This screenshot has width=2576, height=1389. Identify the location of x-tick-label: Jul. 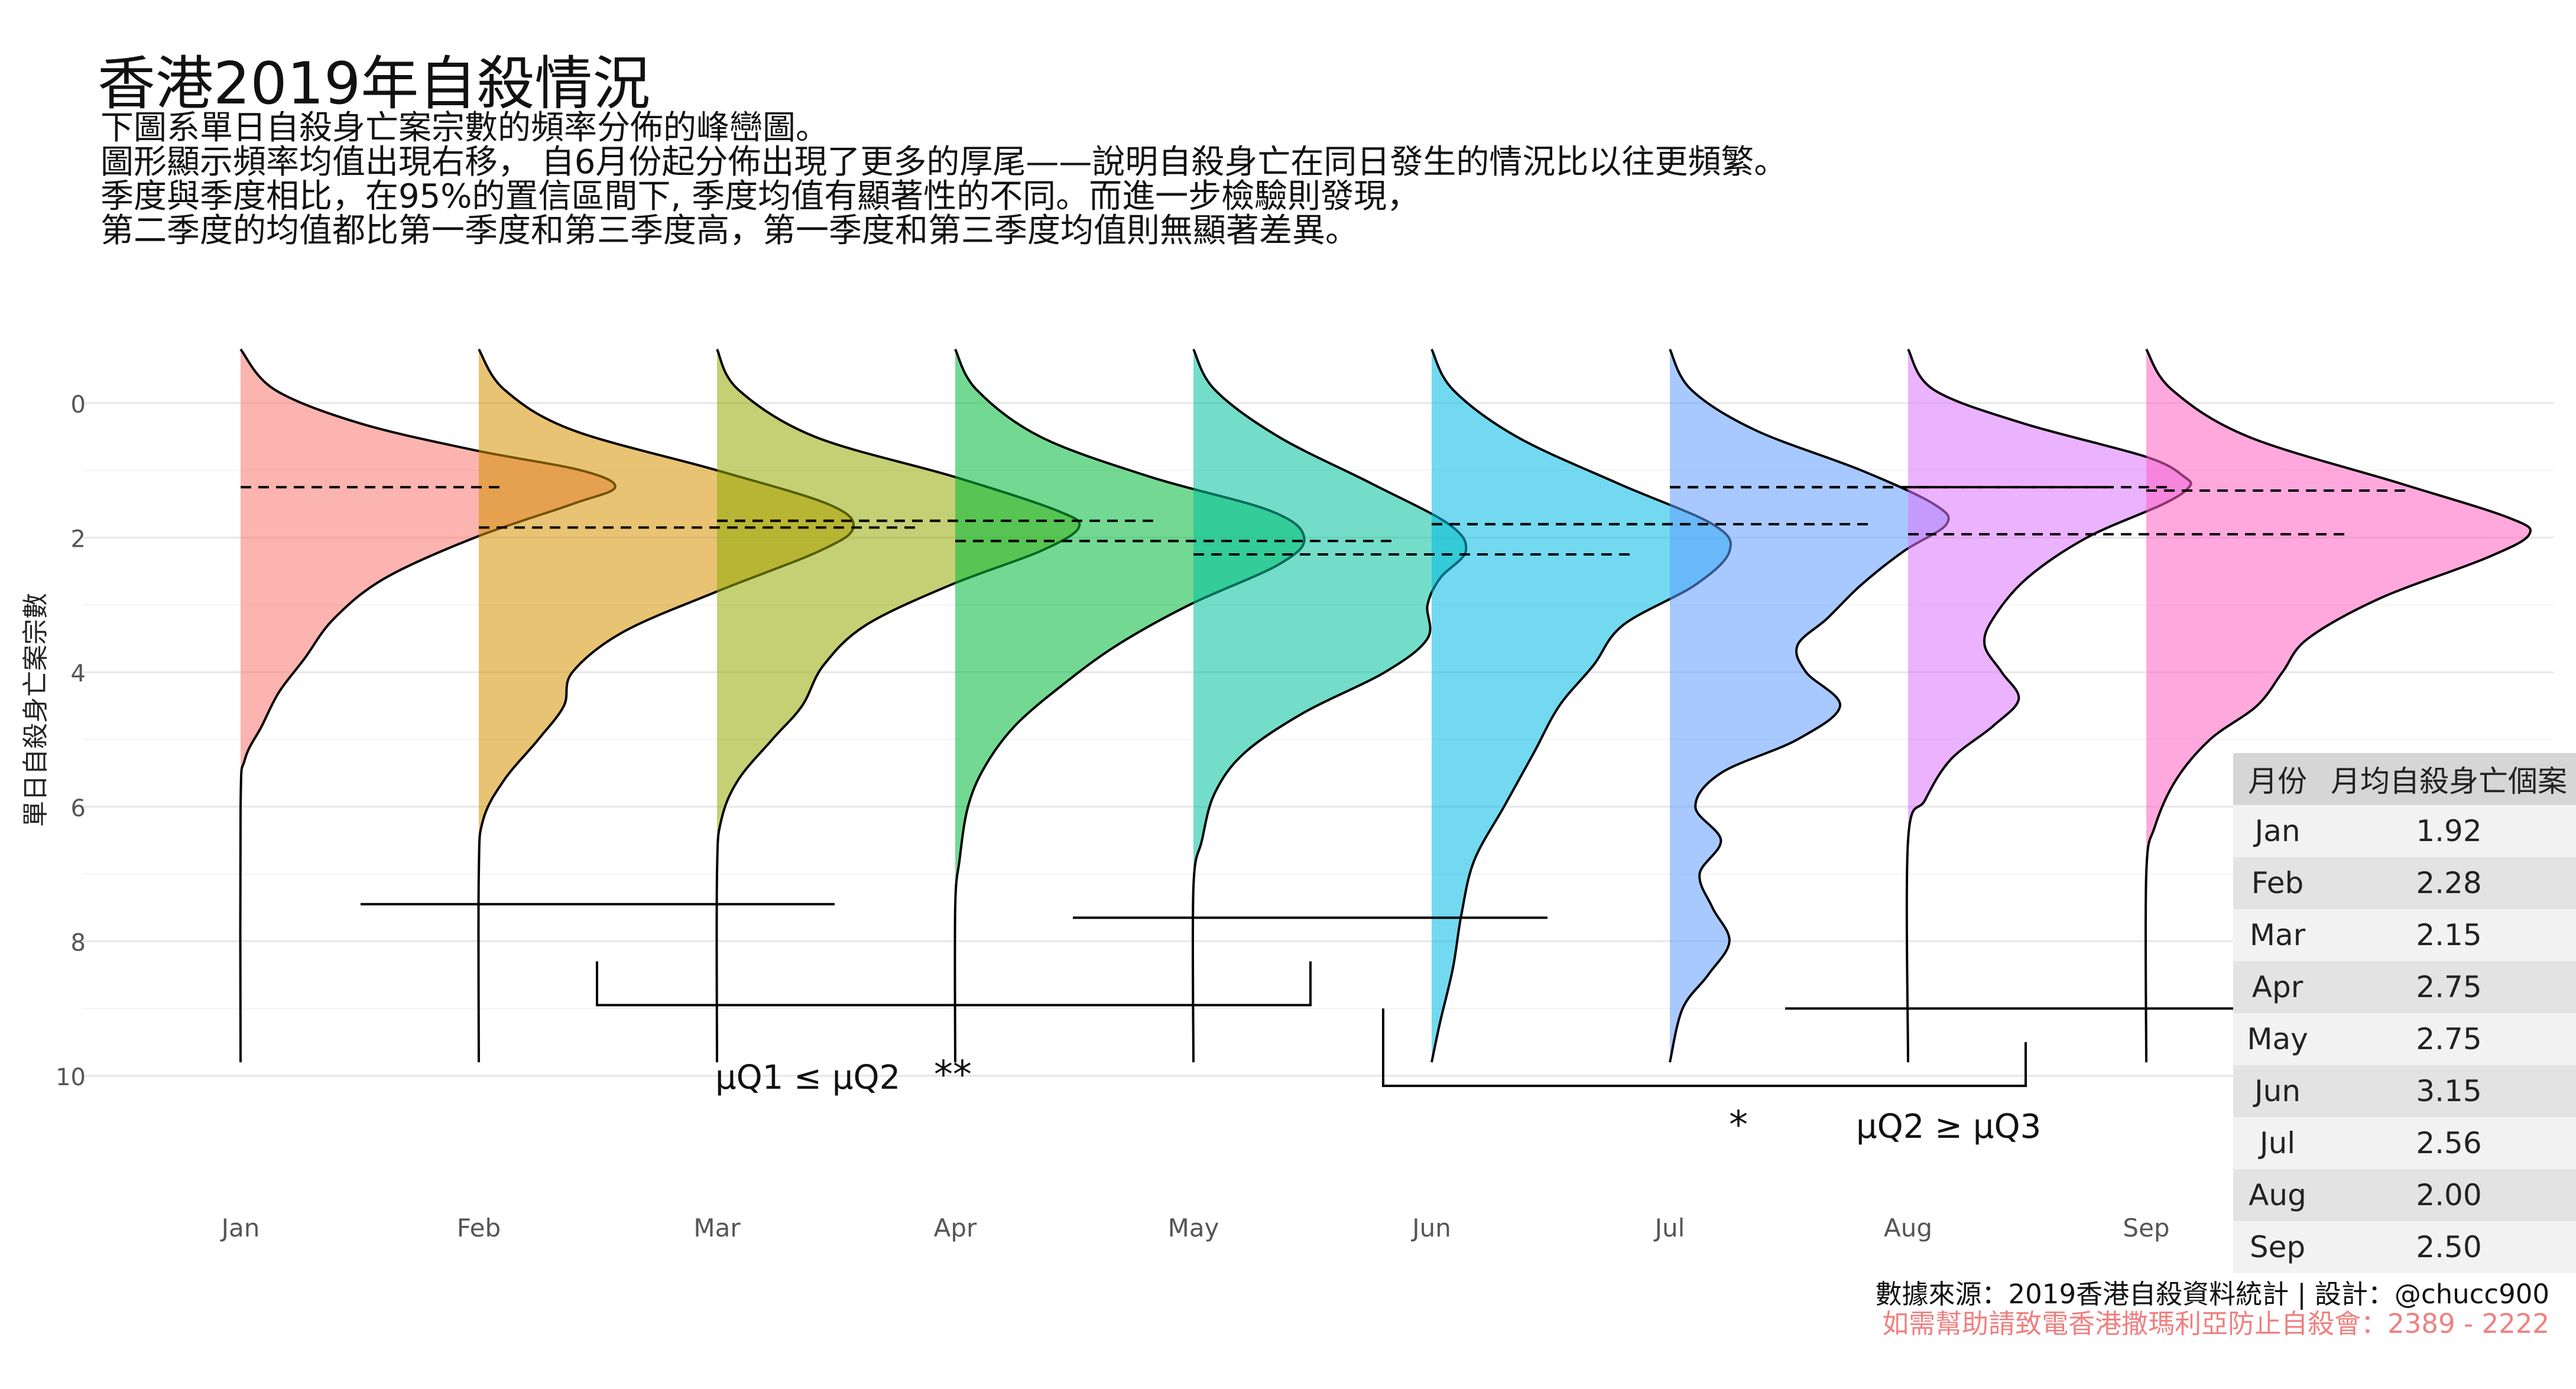
(1669, 1227).